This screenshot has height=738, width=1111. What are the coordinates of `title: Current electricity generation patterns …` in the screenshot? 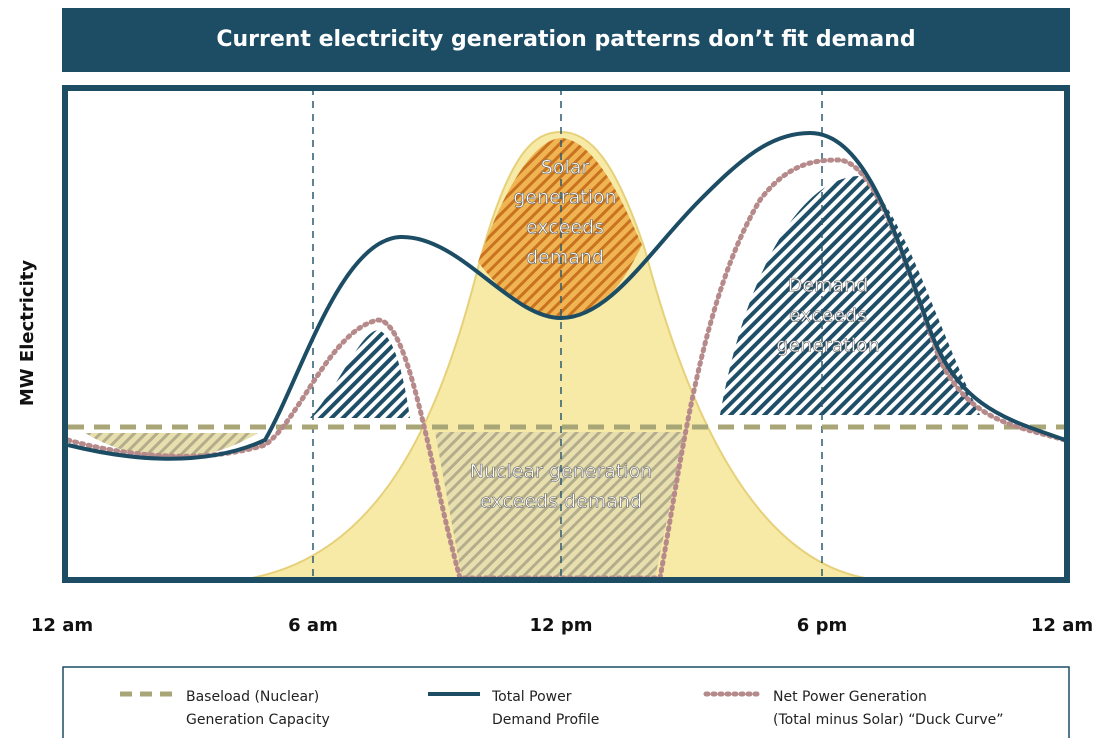 It's located at (565, 39).